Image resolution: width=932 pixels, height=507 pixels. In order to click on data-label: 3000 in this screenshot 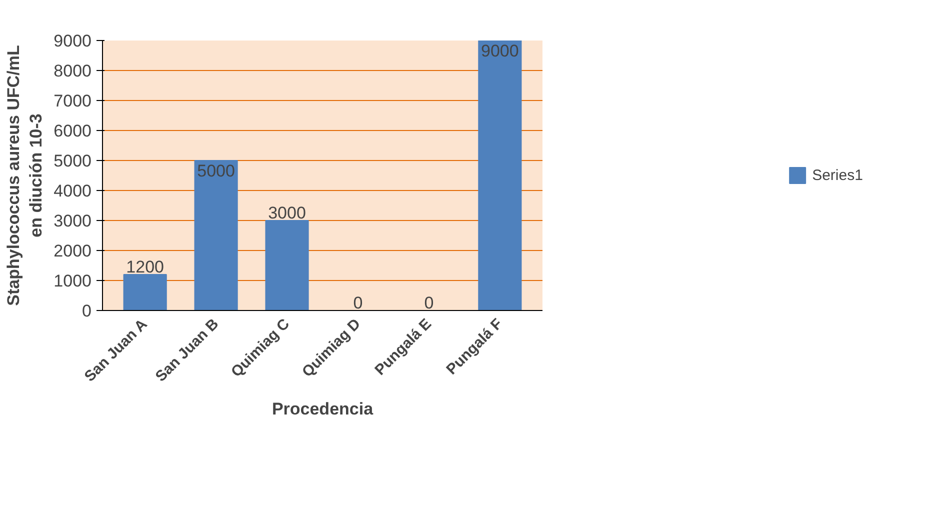, I will do `click(287, 213)`.